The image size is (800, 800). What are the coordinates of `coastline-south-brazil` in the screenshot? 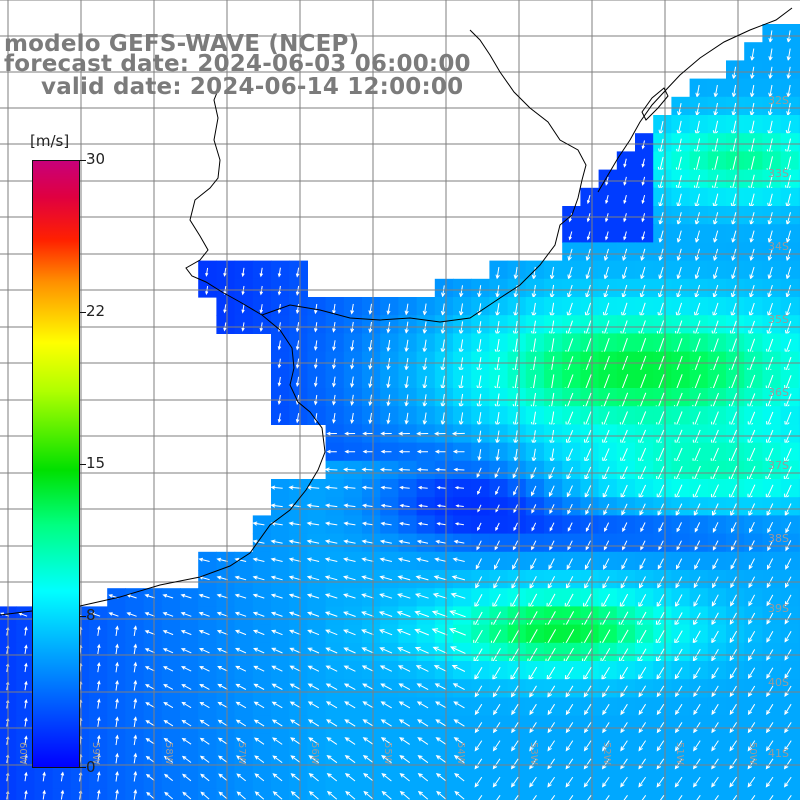 It's located at (695, 100).